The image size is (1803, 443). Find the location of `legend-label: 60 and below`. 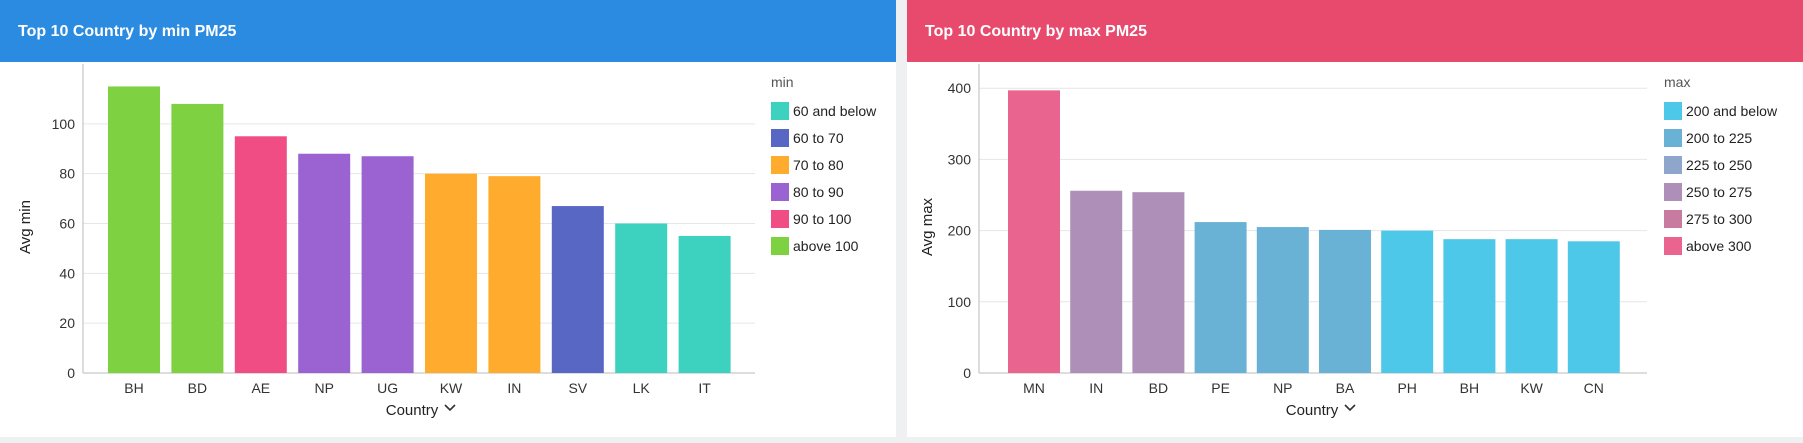

legend-label: 60 and below is located at coordinates (835, 111).